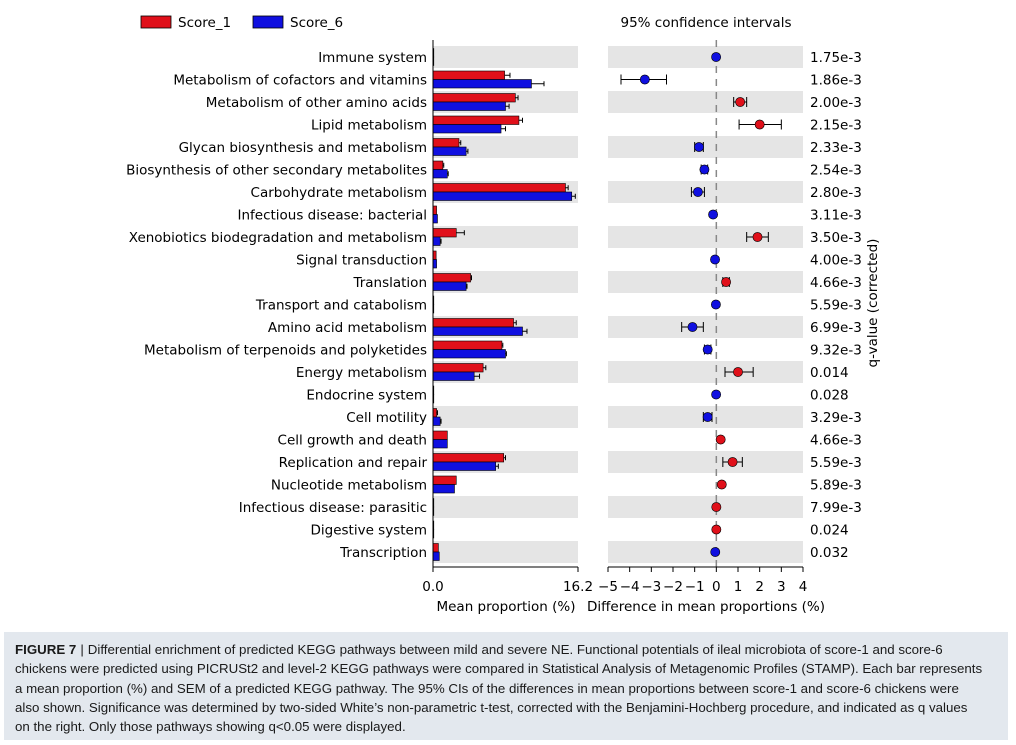  I want to click on category-label: Transcription, so click(383, 553).